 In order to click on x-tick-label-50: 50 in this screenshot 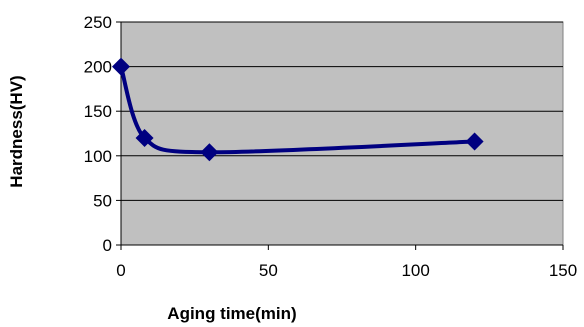, I will do `click(268, 270)`.